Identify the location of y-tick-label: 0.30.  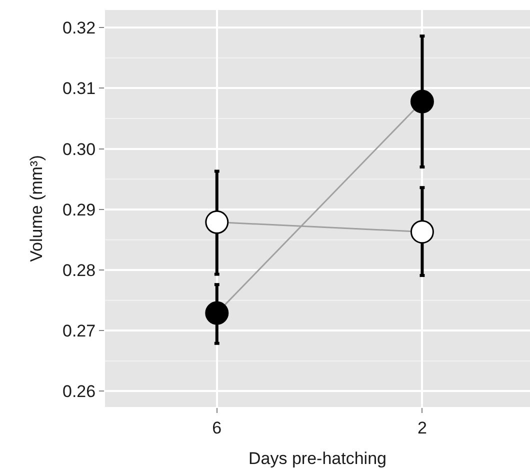
(79, 149).